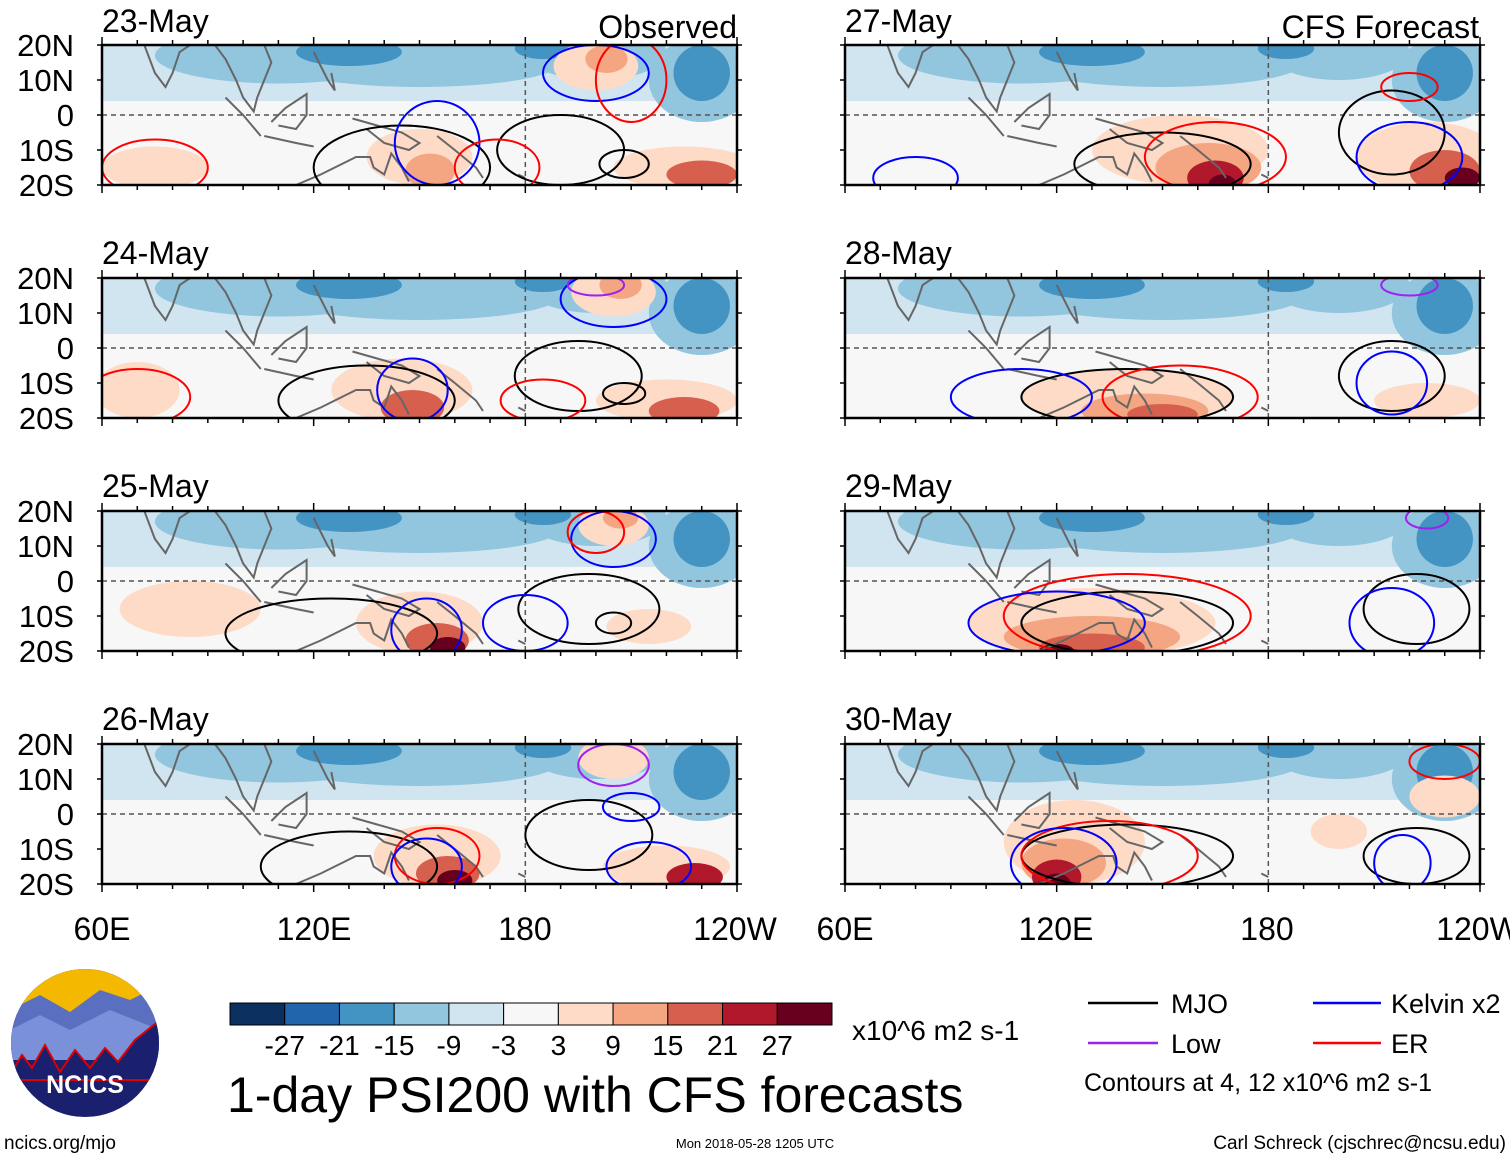 The image size is (1510, 1158). I want to click on colorbar-level-label: 3, so click(559, 1045).